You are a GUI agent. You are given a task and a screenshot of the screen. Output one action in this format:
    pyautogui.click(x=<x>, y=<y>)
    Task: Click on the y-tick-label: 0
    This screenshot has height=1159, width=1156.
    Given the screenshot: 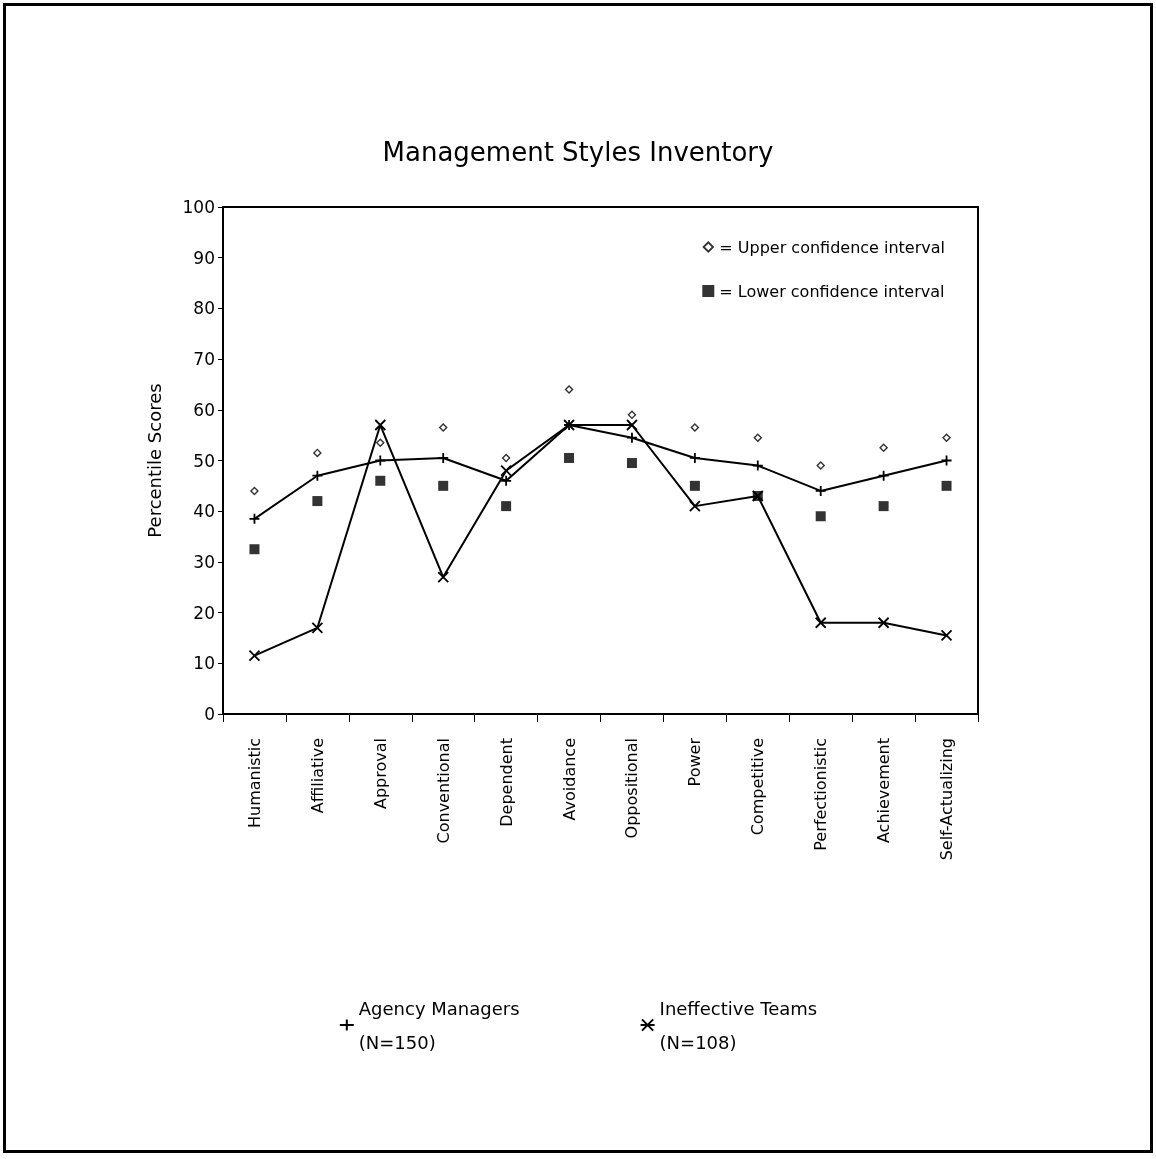 What is the action you would take?
    pyautogui.click(x=209, y=714)
    